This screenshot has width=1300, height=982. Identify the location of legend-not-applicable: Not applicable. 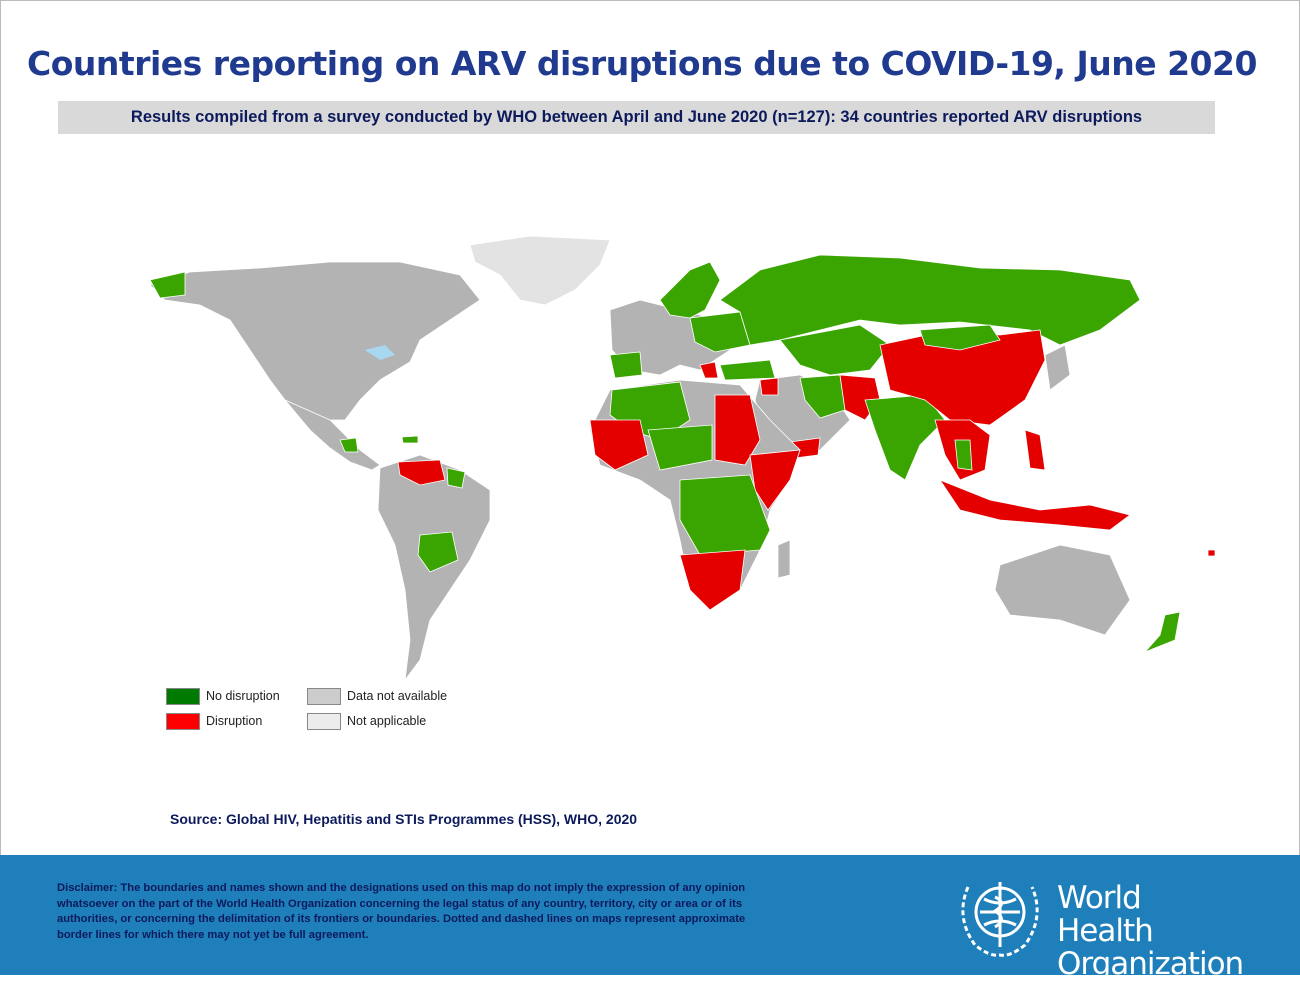
(366, 721).